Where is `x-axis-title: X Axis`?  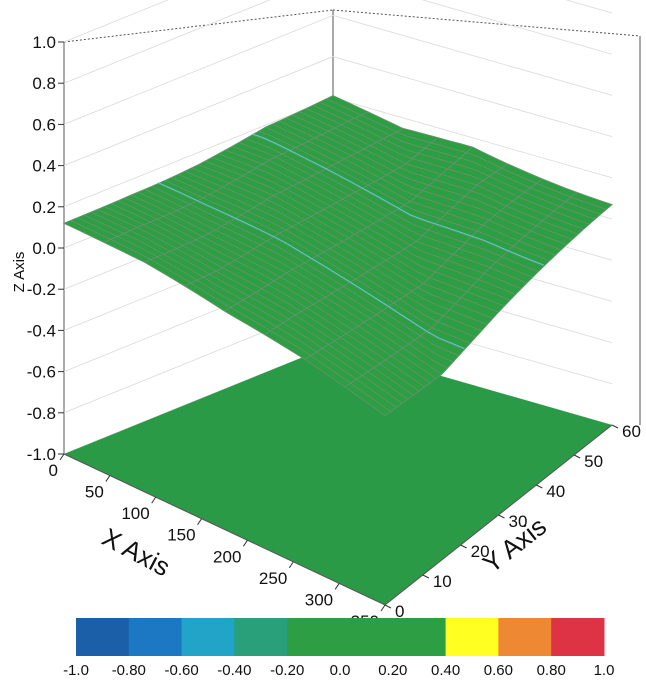
x-axis-title: X Axis is located at coordinates (136, 552).